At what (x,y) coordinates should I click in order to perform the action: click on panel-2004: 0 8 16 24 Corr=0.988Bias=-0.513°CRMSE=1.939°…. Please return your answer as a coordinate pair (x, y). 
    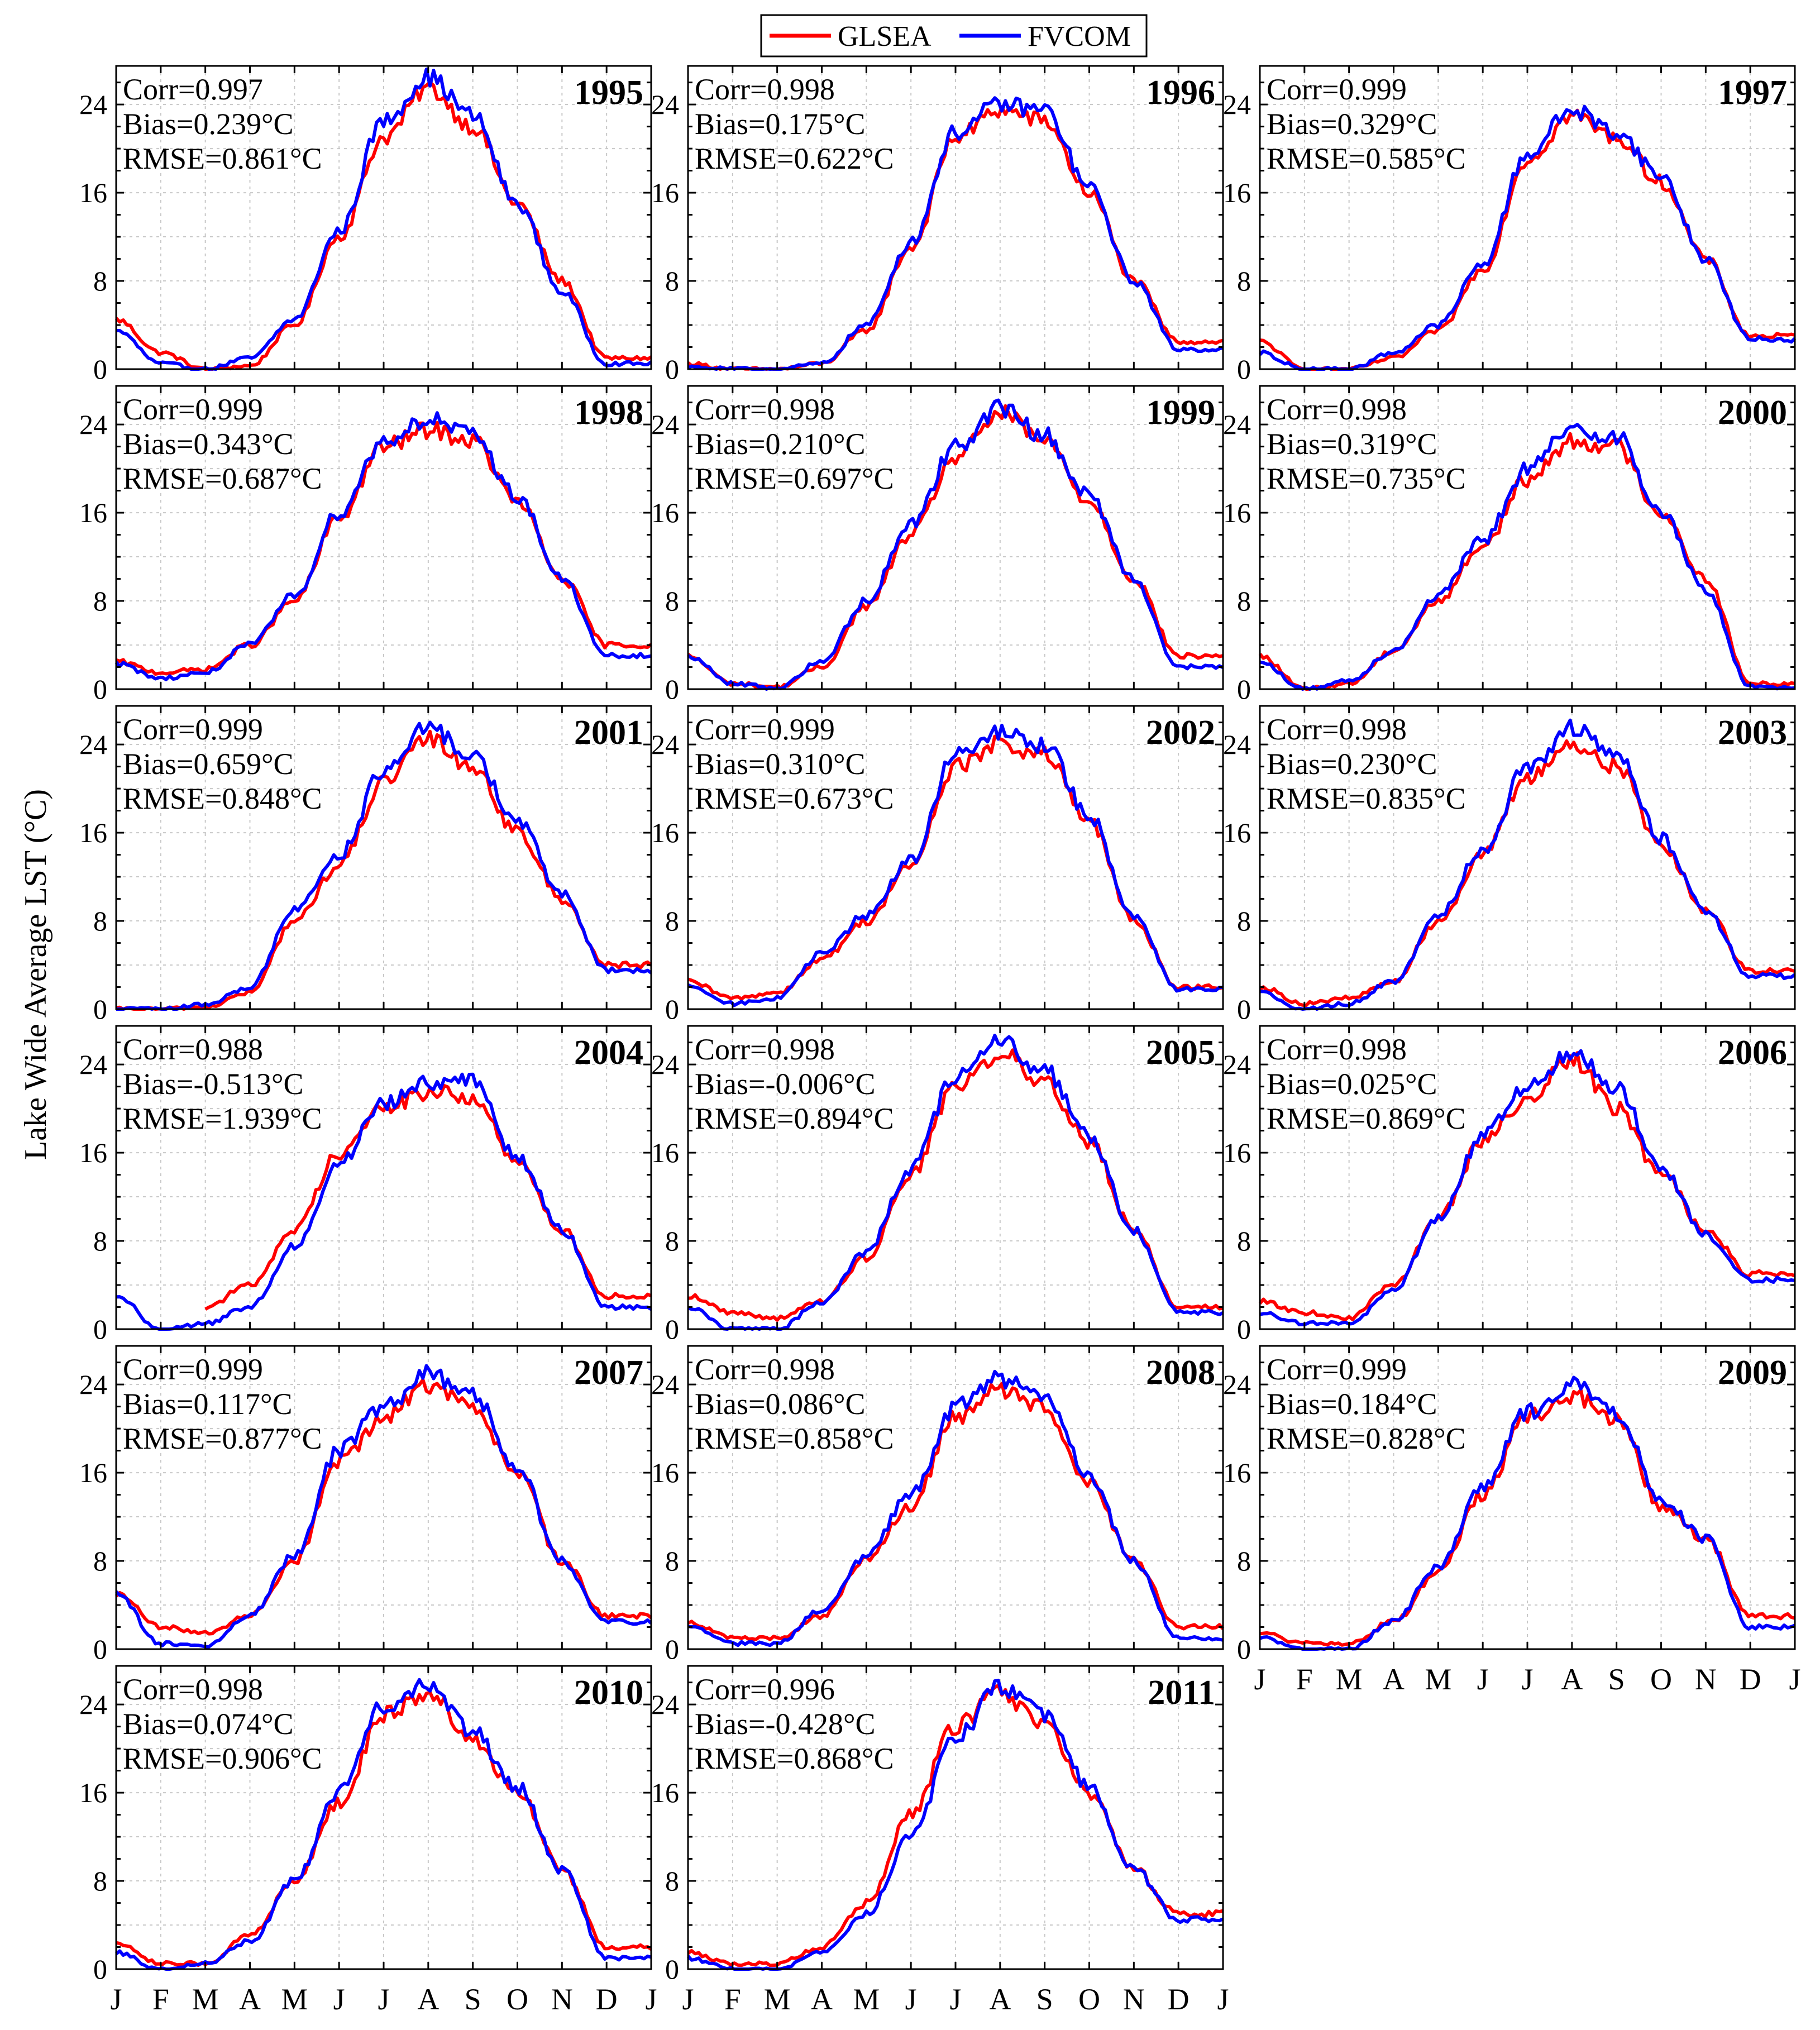
    Looking at the image, I should click on (365, 1185).